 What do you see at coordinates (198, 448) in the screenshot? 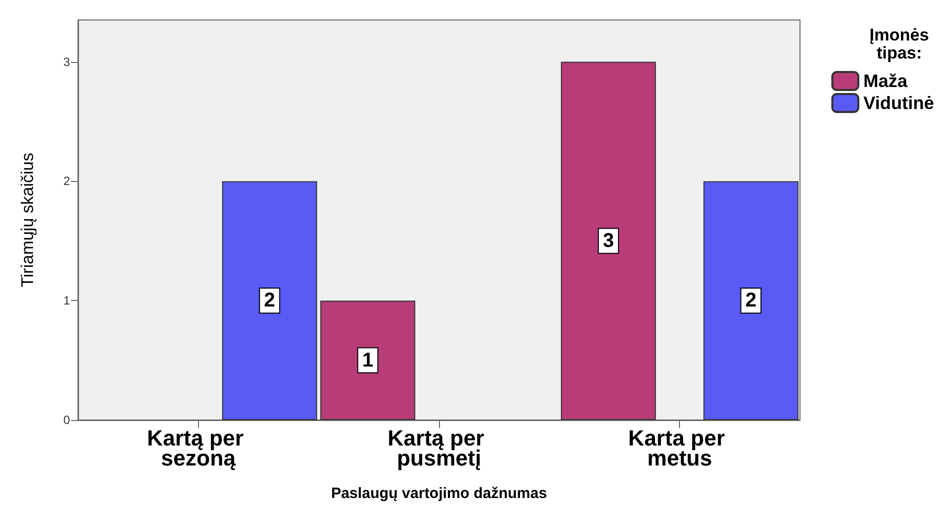
I see `x-tick-label: Kartą per sezoną` at bounding box center [198, 448].